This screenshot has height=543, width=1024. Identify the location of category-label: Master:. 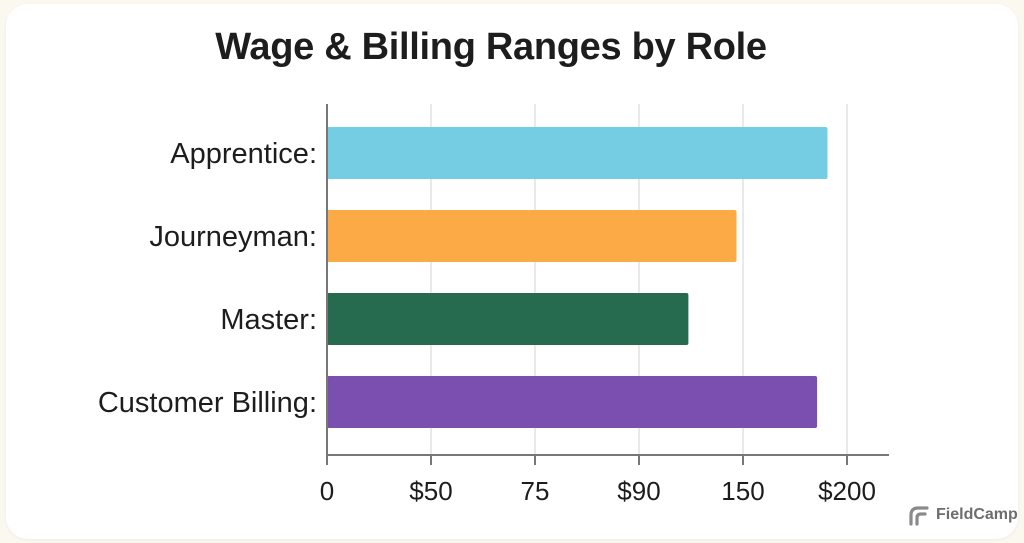
(268, 320).